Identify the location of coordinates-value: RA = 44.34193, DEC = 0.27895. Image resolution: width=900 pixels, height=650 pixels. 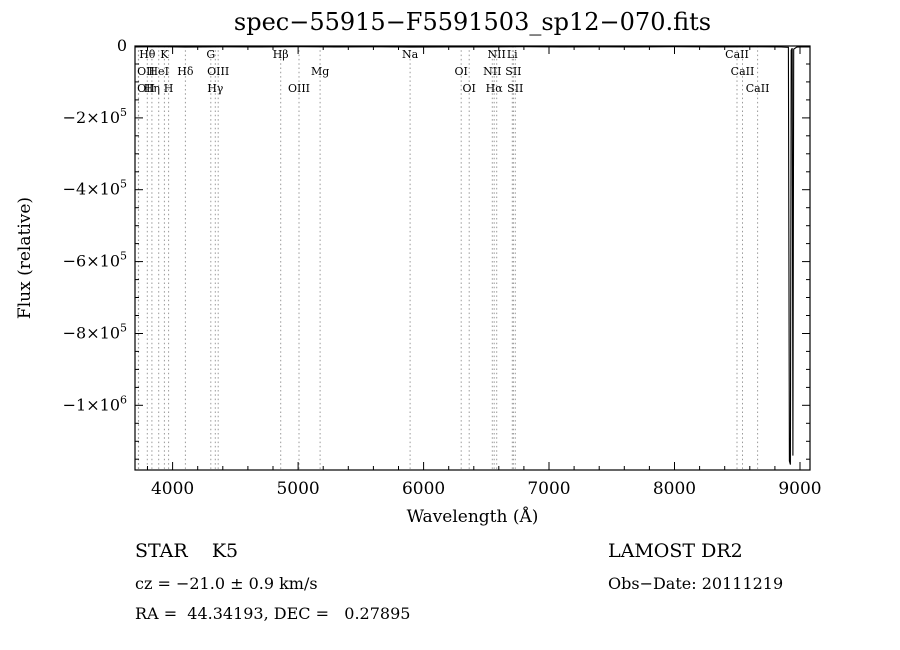
(273, 613).